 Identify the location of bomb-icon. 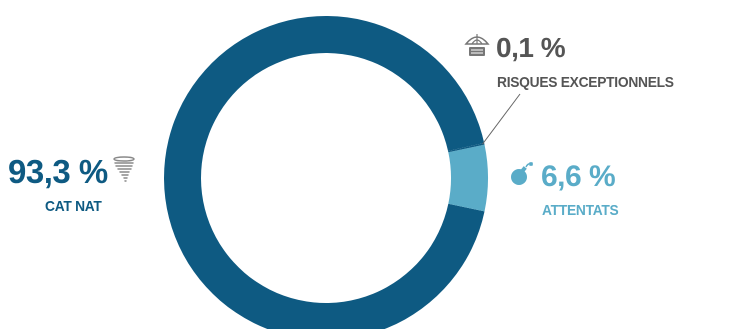
(522, 176).